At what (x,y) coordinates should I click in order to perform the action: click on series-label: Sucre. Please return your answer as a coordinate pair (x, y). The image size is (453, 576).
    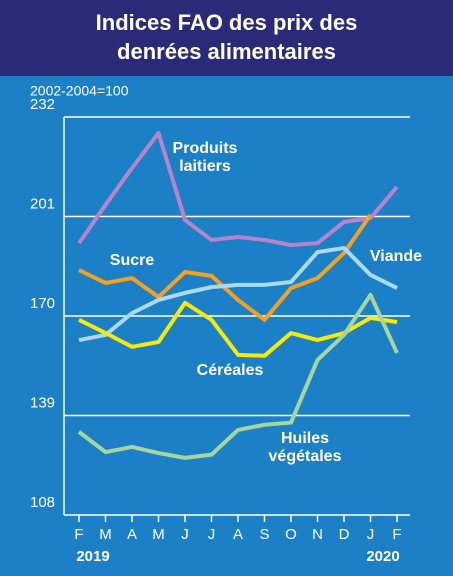
    Looking at the image, I should click on (132, 260).